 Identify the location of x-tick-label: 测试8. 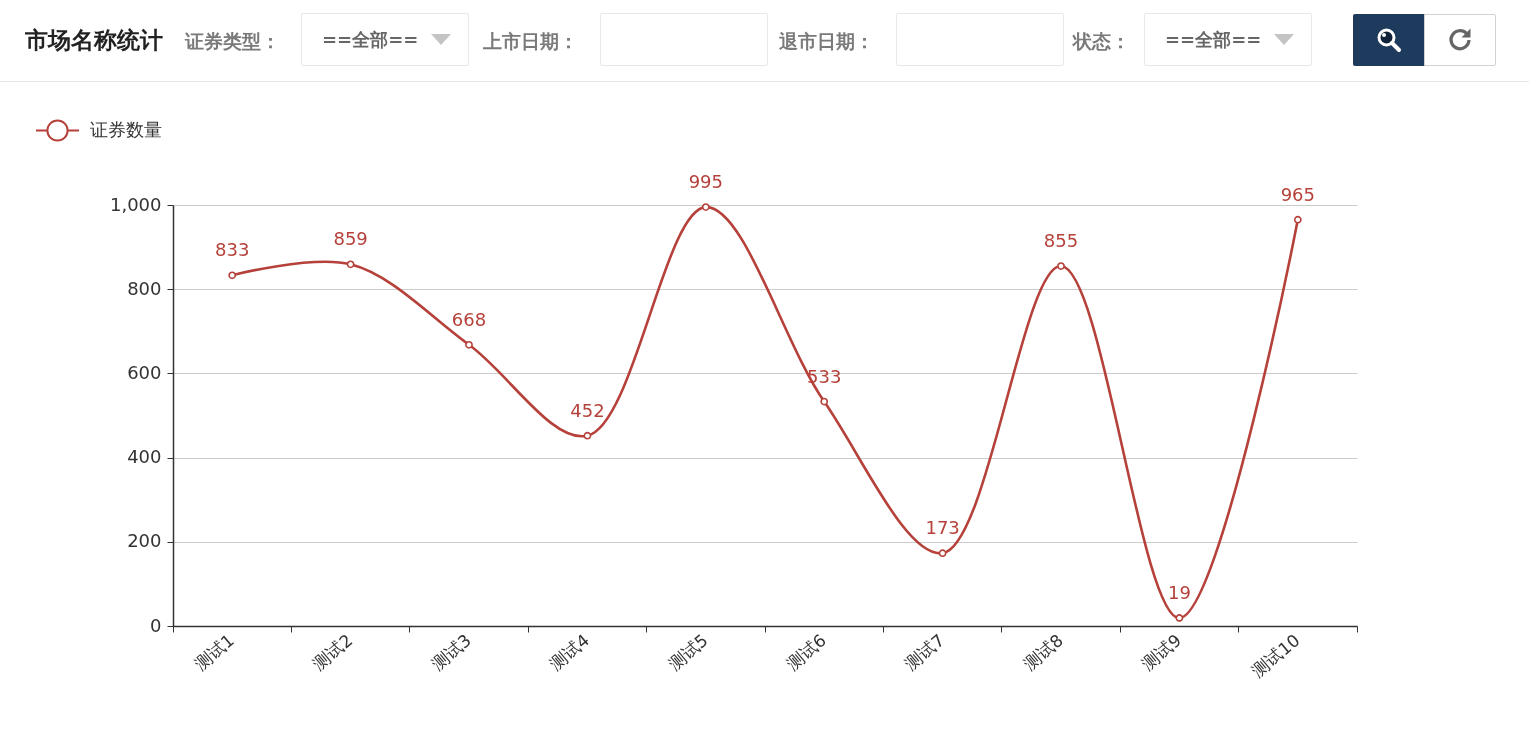
(1043, 652).